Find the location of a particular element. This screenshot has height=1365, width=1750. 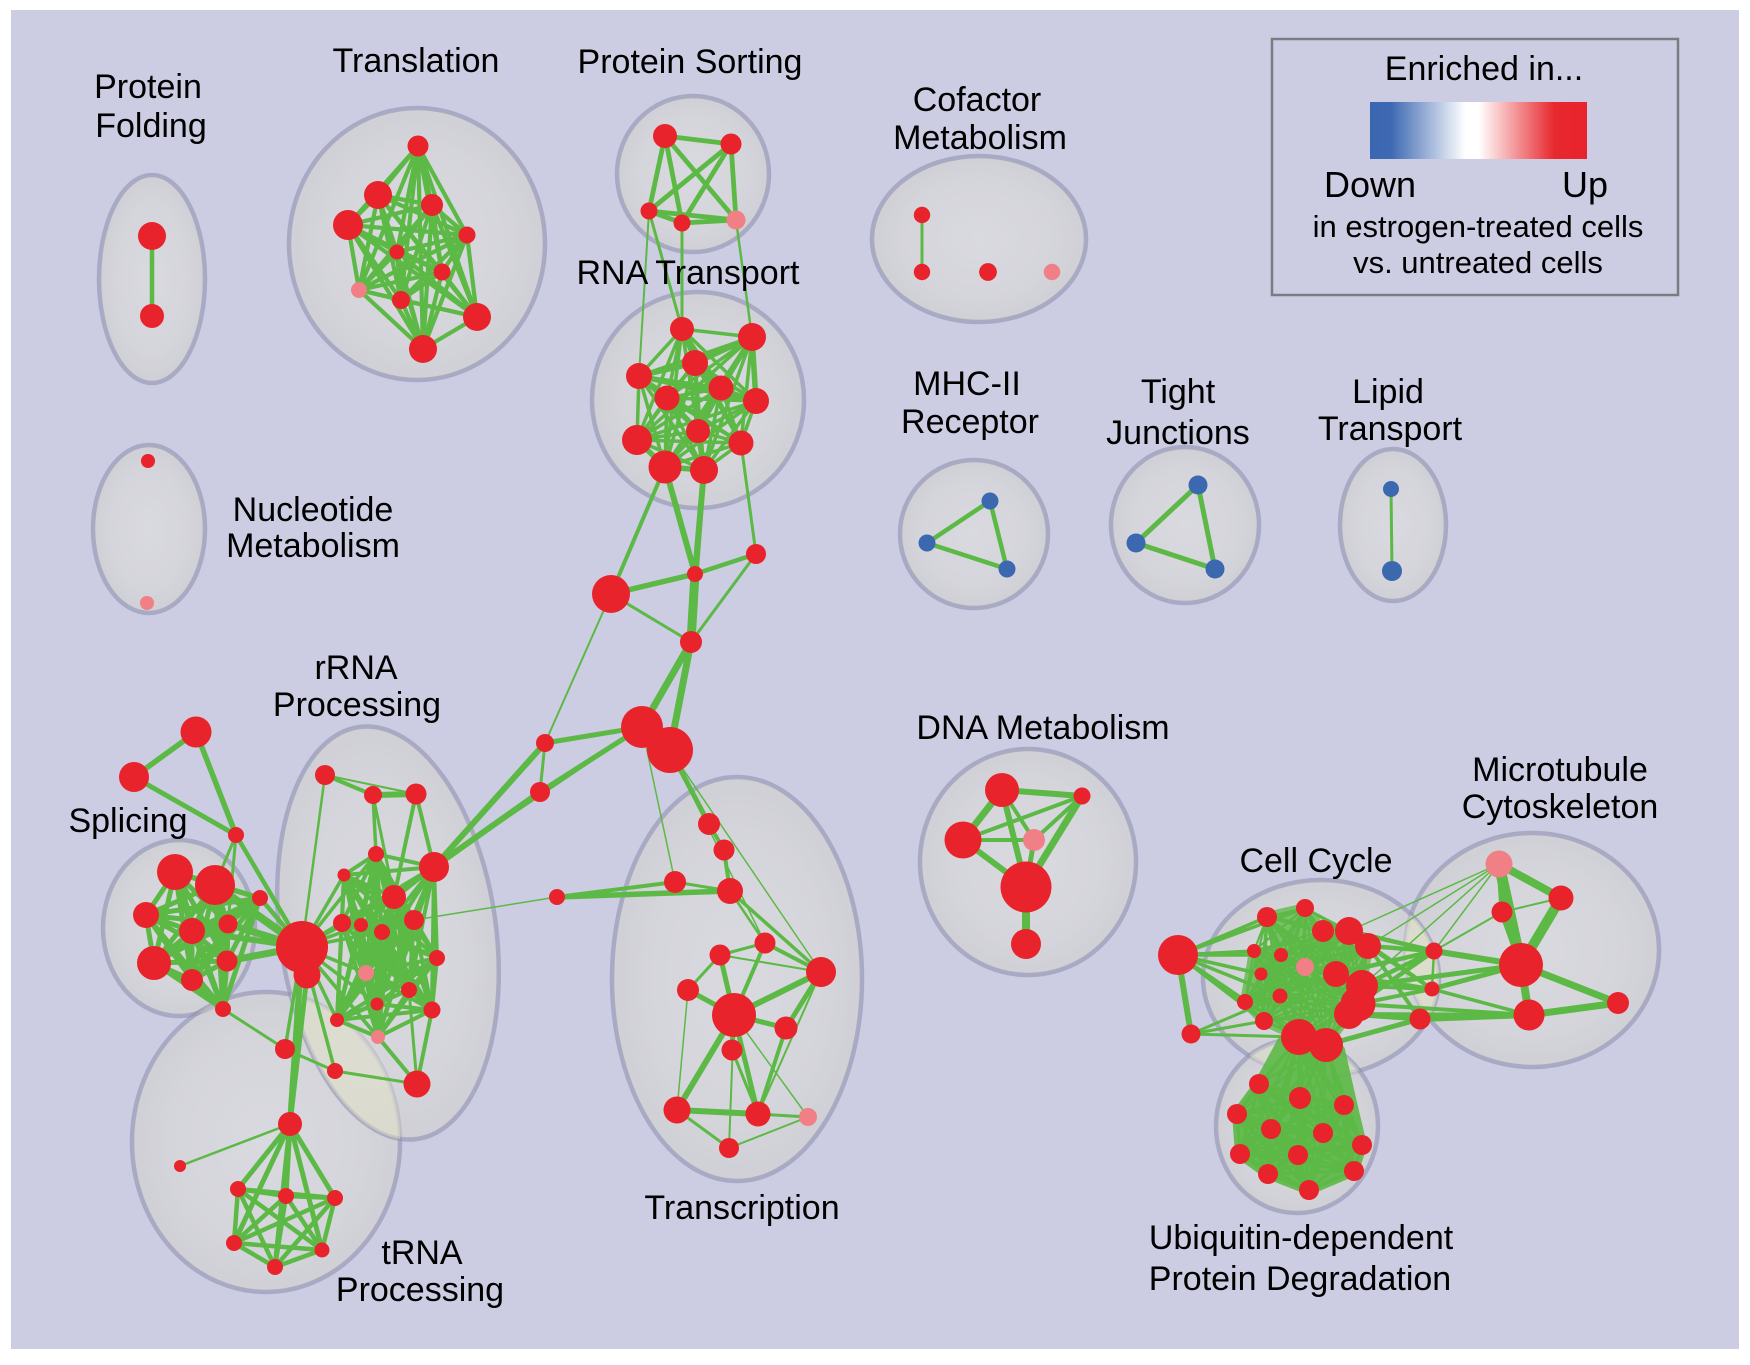

svg-text: Cofactor is located at coordinates (977, 100).